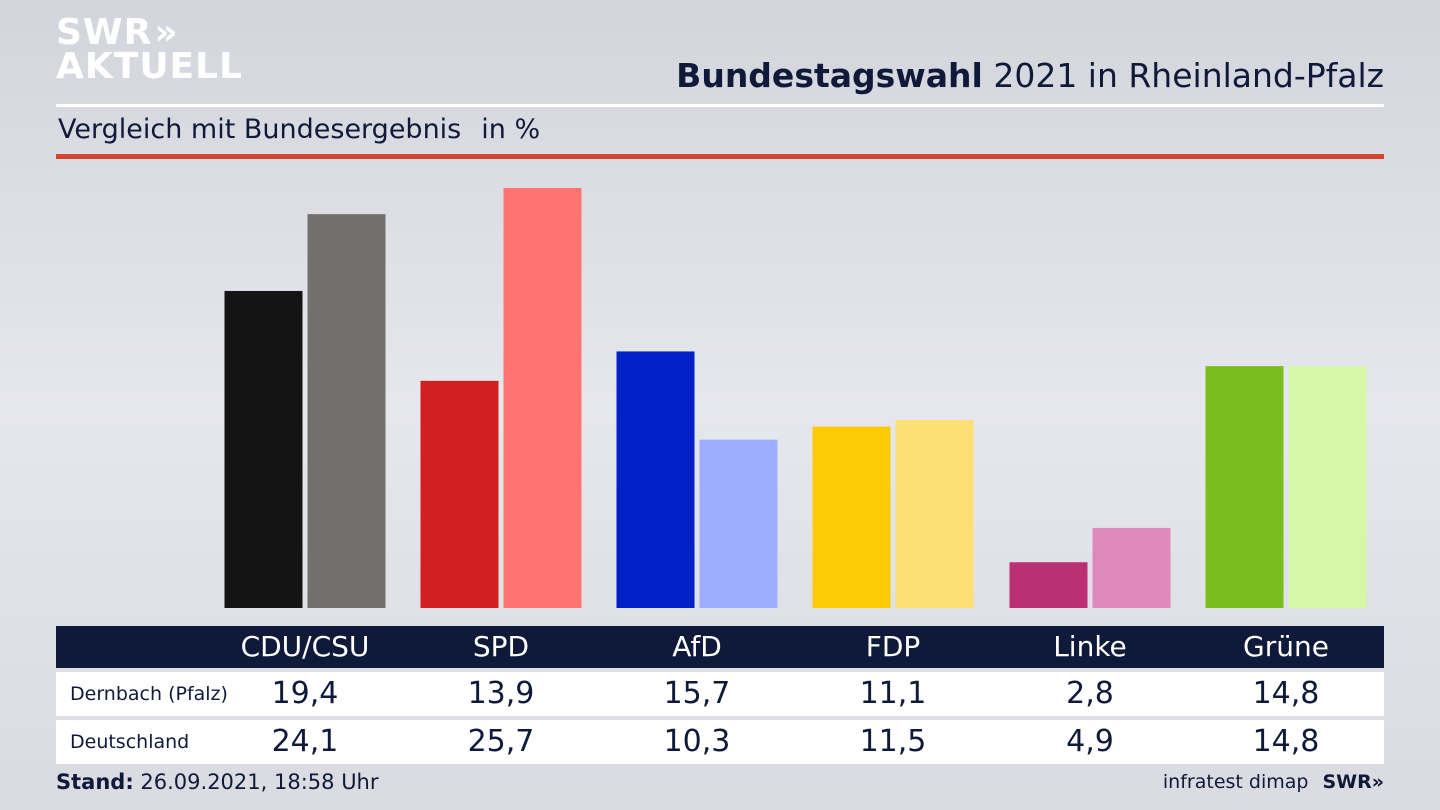  What do you see at coordinates (511, 129) in the screenshot?
I see `unit-label: in %` at bounding box center [511, 129].